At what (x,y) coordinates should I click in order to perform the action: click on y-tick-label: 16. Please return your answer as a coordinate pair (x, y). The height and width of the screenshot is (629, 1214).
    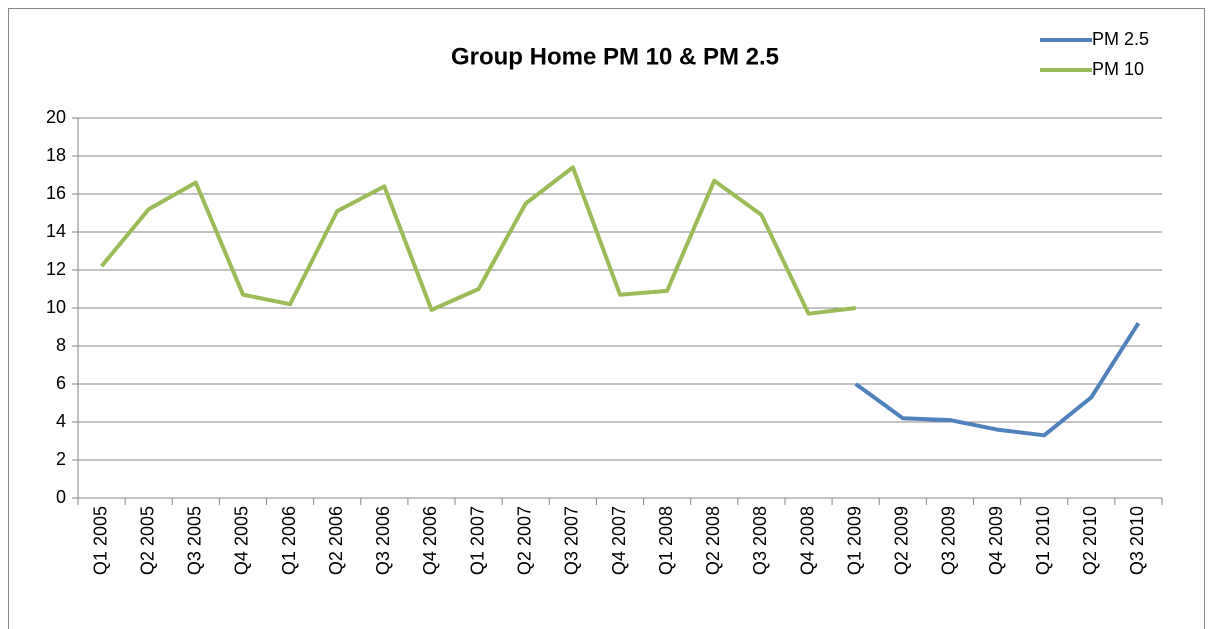
    Looking at the image, I should click on (56, 193).